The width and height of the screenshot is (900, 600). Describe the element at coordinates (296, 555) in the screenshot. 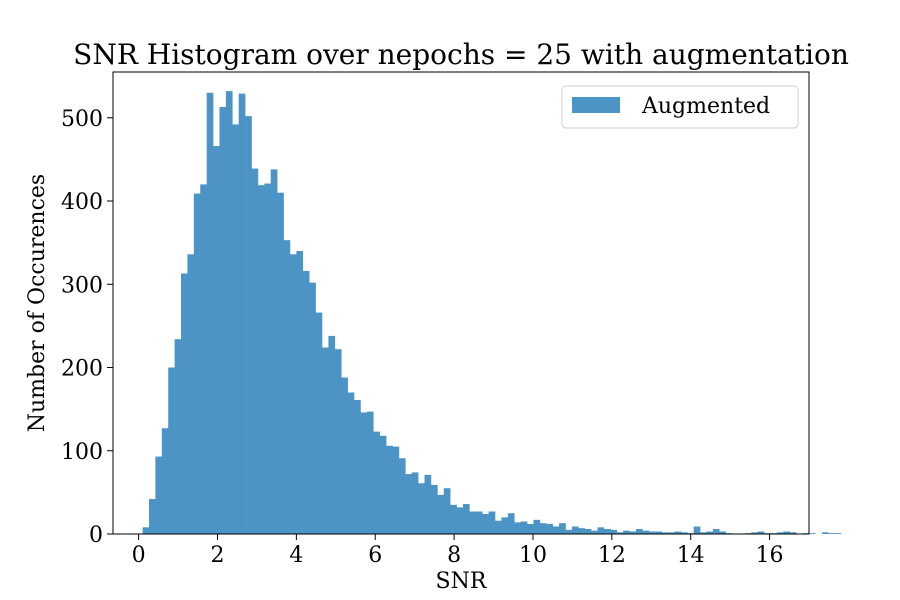

I see `x-tick-label: 4` at that location.